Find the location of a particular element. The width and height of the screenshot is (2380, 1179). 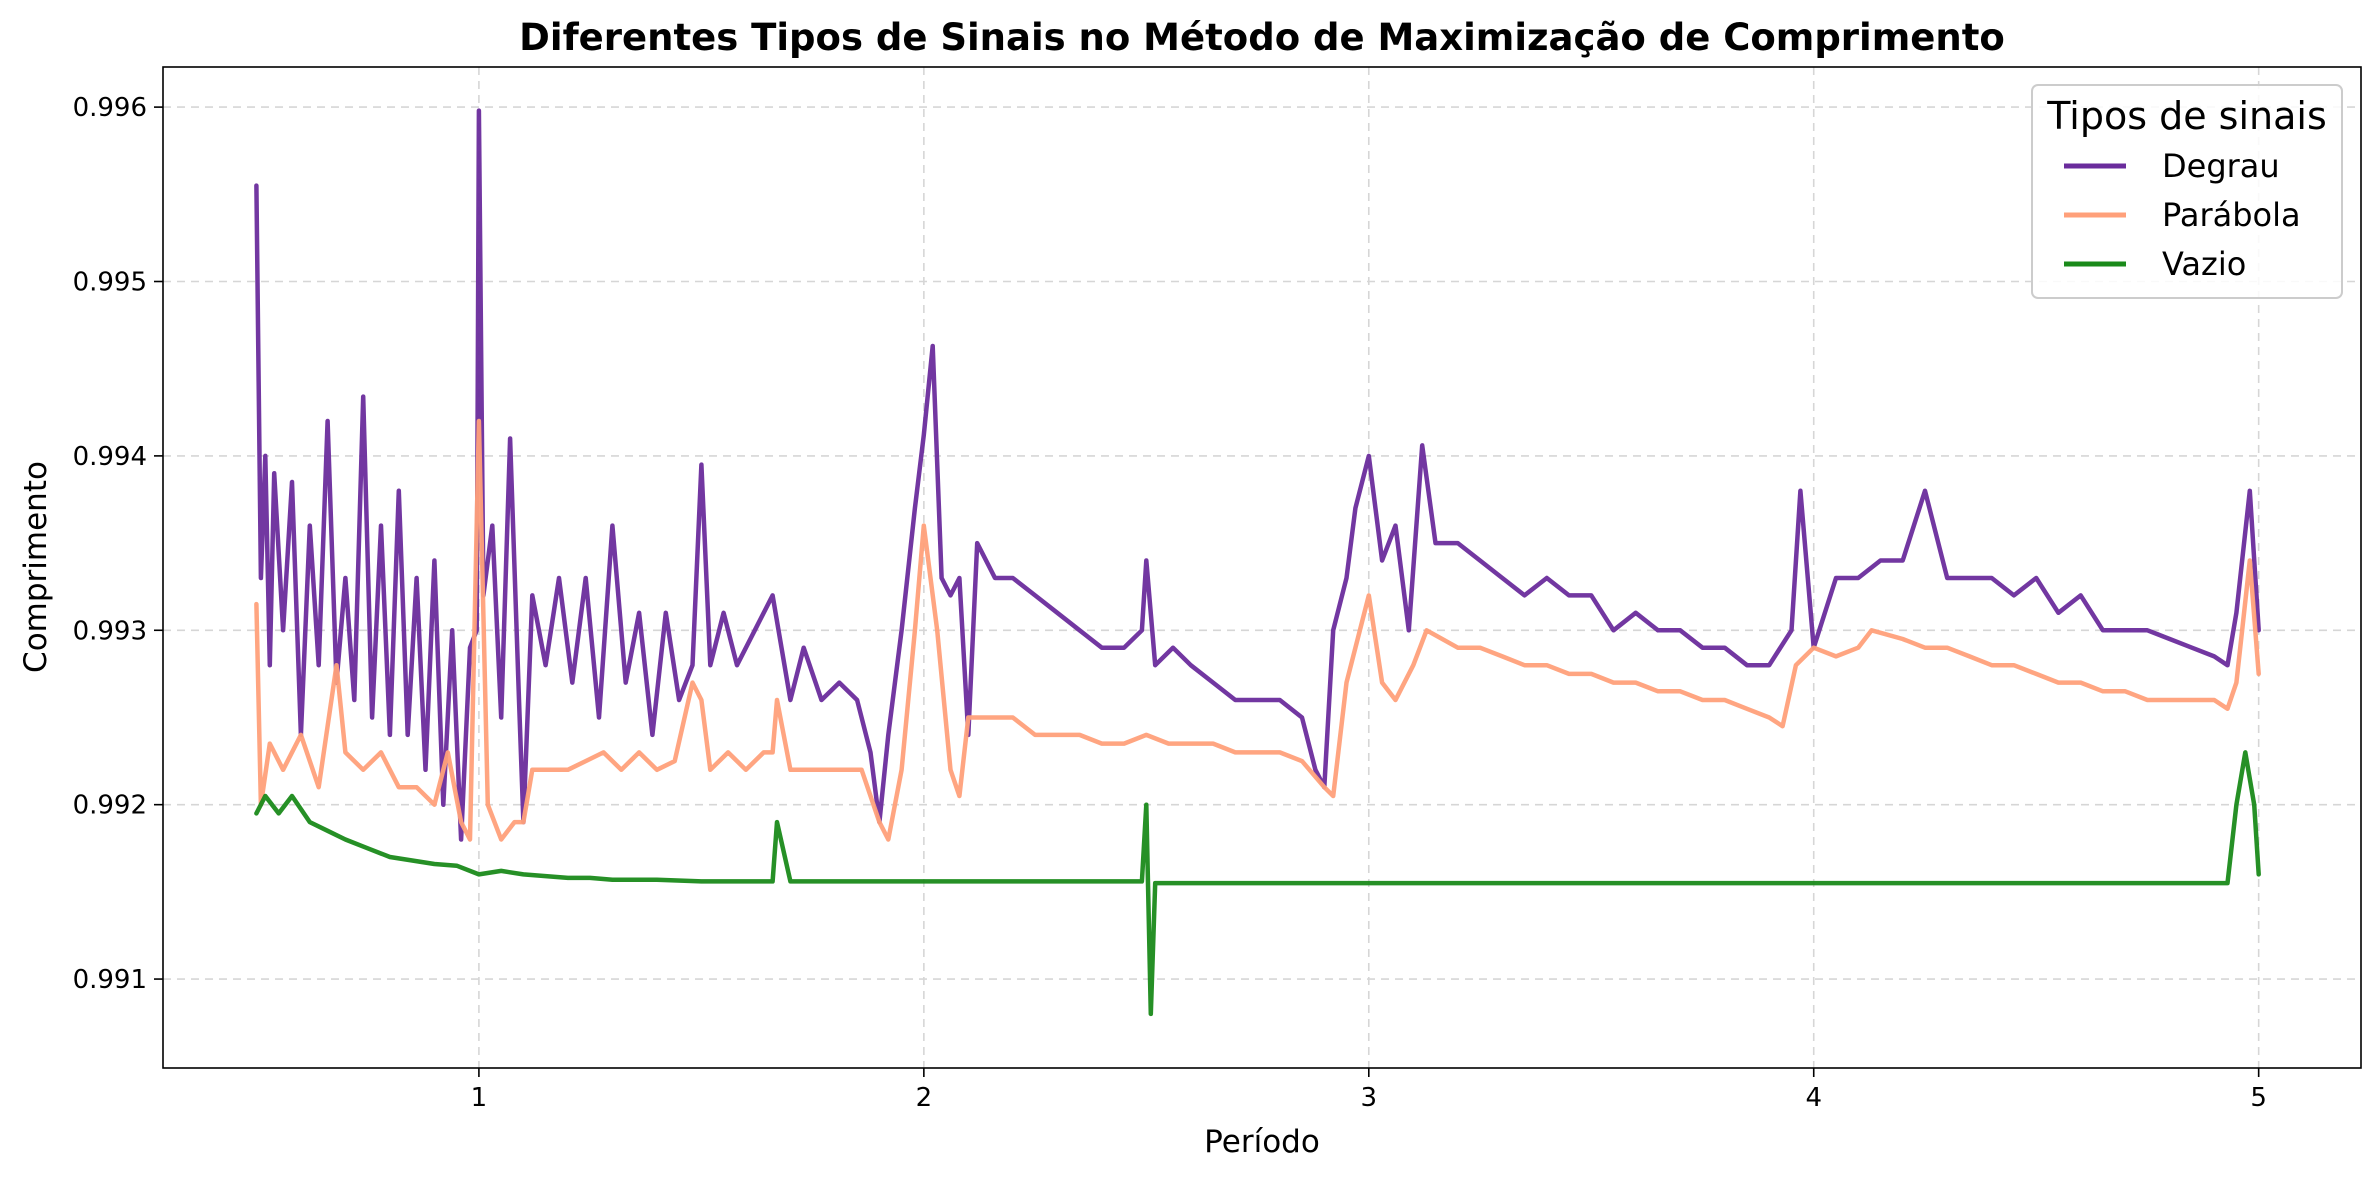

legend-label: Vazio is located at coordinates (2204, 264).